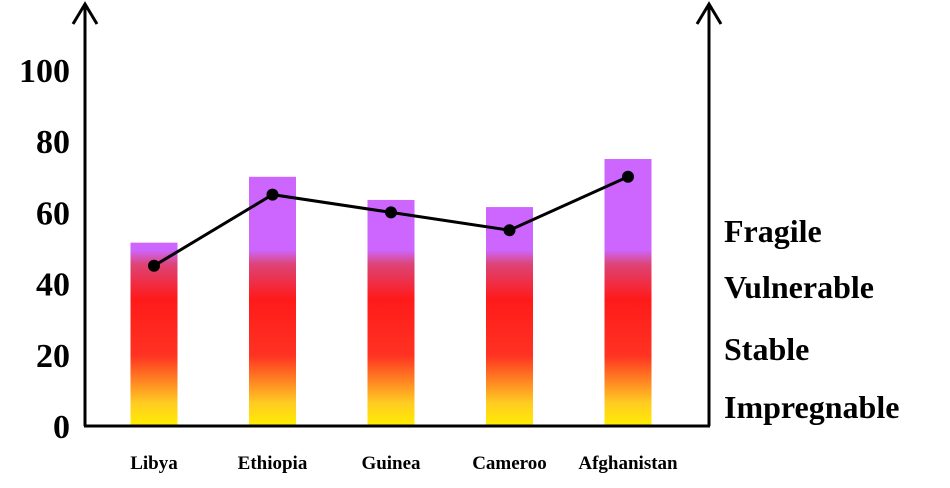 The width and height of the screenshot is (950, 488). Describe the element at coordinates (44, 71) in the screenshot. I see `y-tick-label: 100` at that location.